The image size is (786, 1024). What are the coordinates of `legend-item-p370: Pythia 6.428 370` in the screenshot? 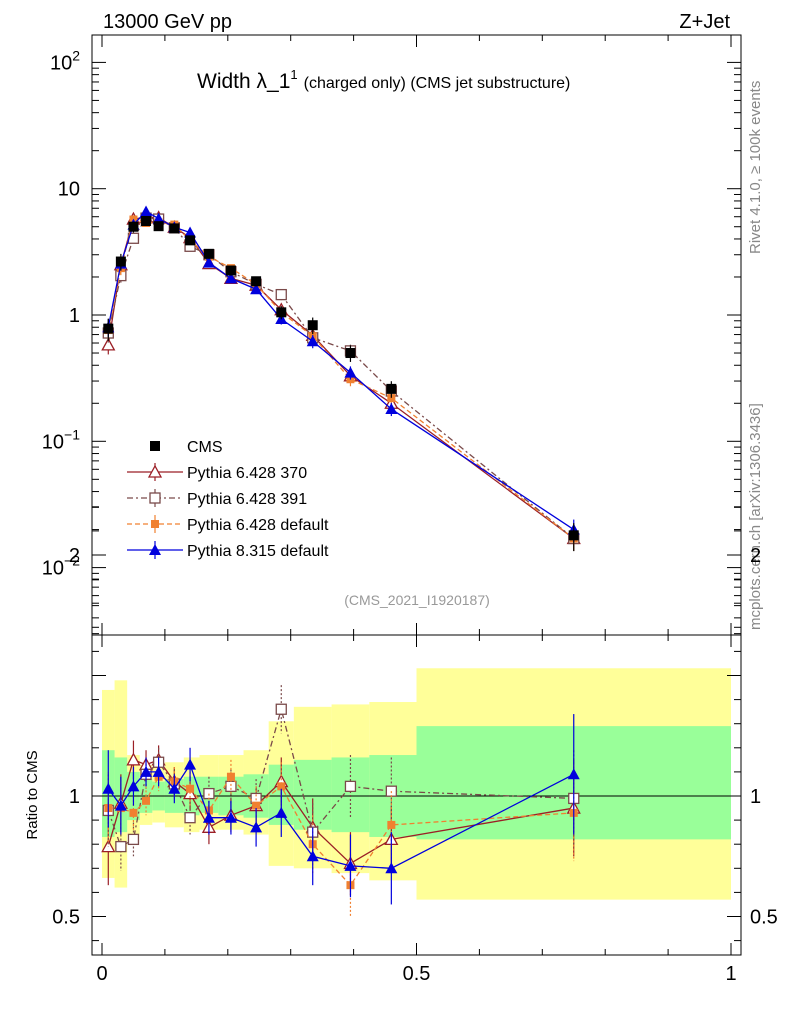 It's located at (217, 472).